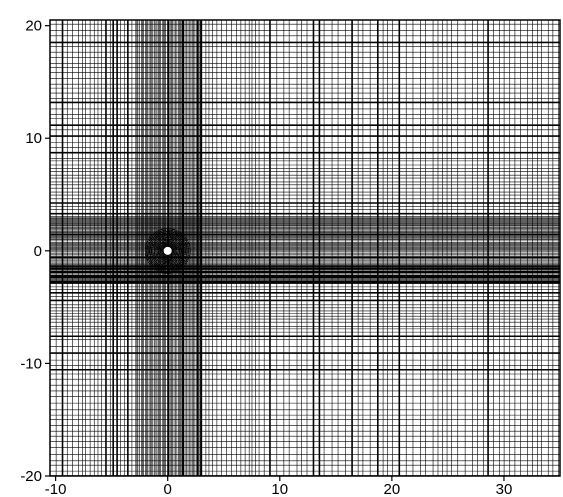  Describe the element at coordinates (31, 476) in the screenshot. I see `y-tick-label: -20` at that location.